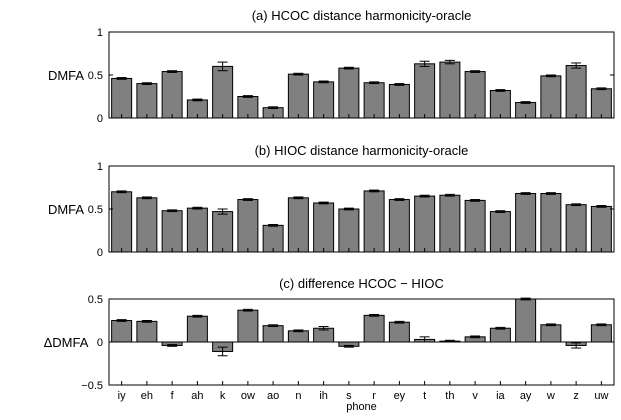 The height and width of the screenshot is (420, 621). What do you see at coordinates (424, 396) in the screenshot?
I see `x-tick-label-t: t` at bounding box center [424, 396].